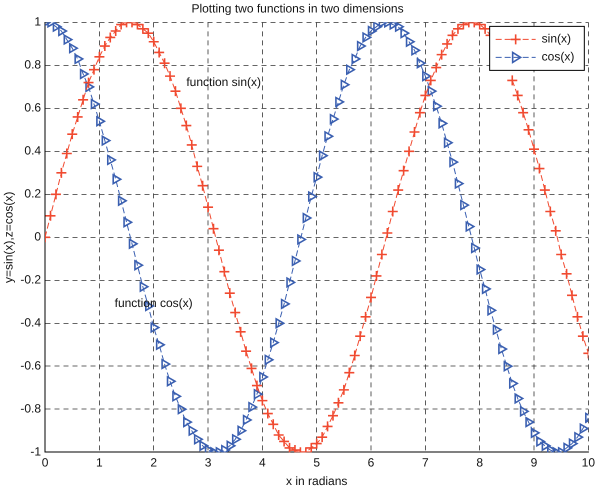 This screenshot has width=599, height=489. I want to click on x-tick-label: 7, so click(426, 463).